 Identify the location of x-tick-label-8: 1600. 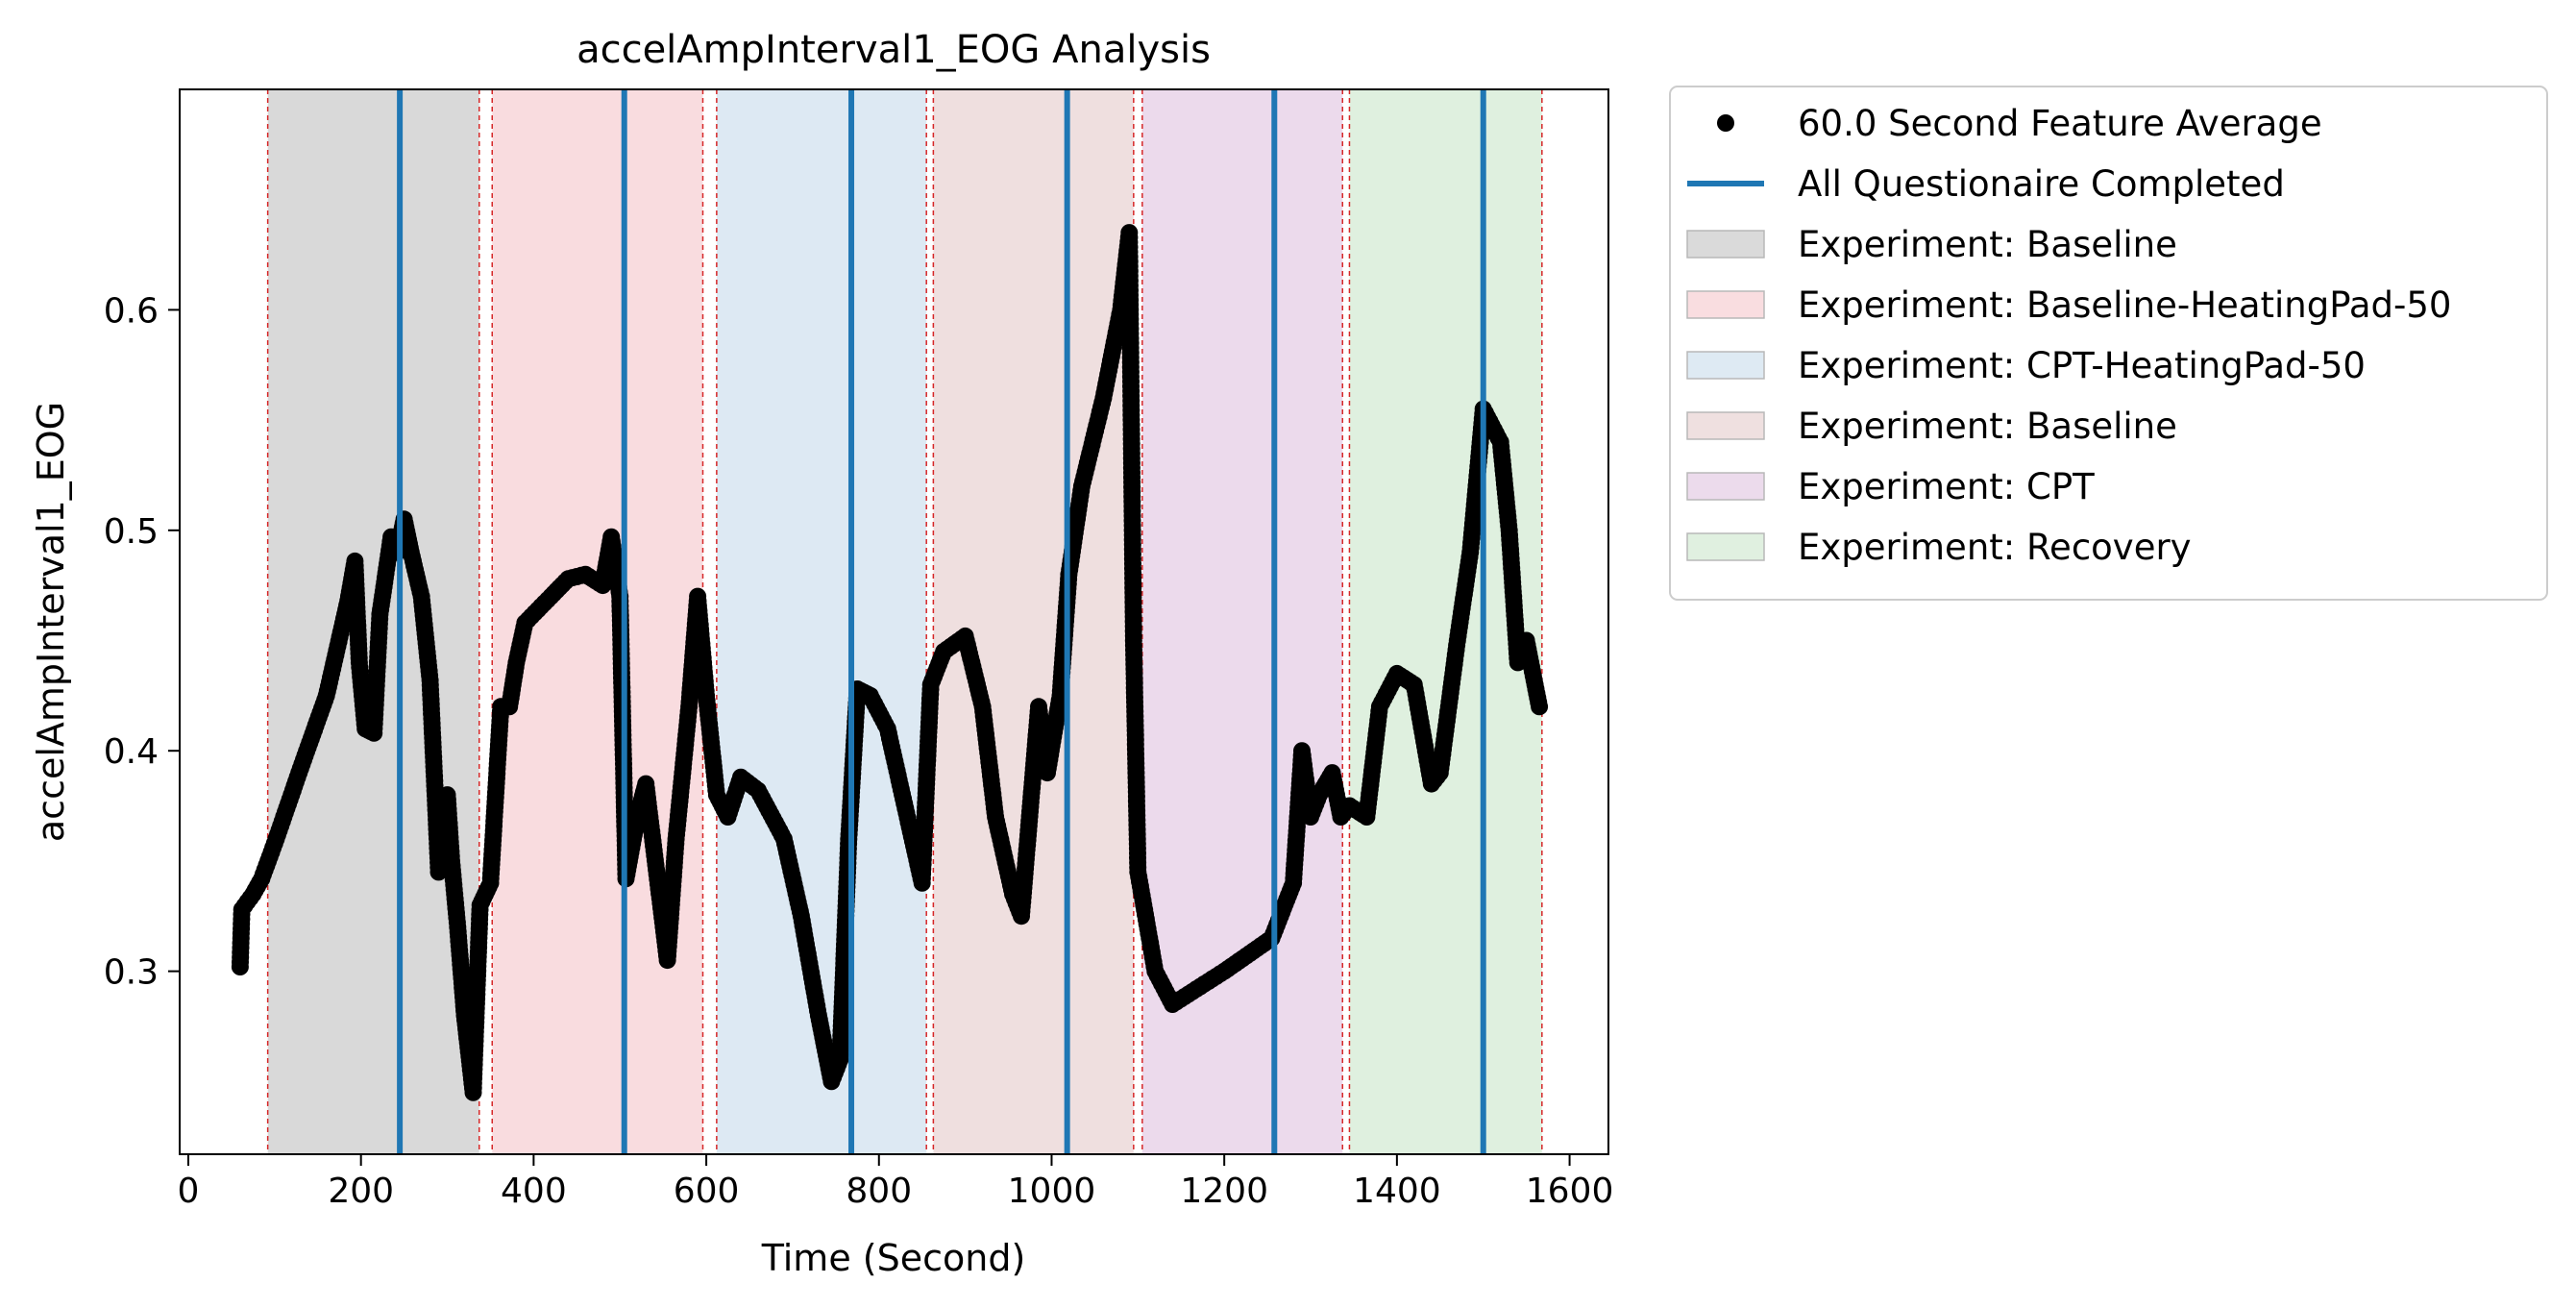
(1570, 1191).